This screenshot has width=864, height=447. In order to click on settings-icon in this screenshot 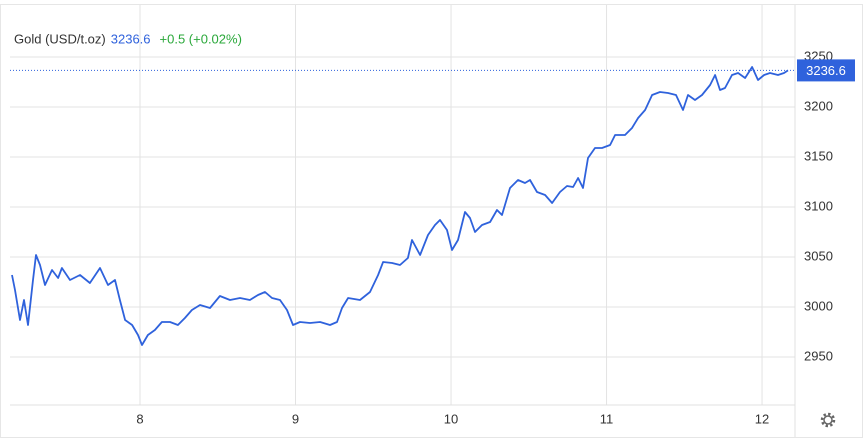, I will do `click(828, 420)`.